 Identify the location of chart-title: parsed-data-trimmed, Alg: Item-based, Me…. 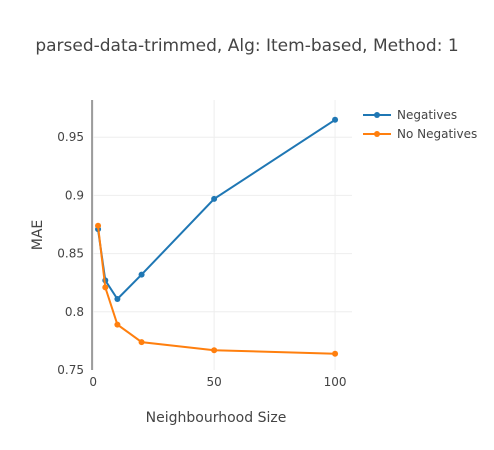
(246, 46).